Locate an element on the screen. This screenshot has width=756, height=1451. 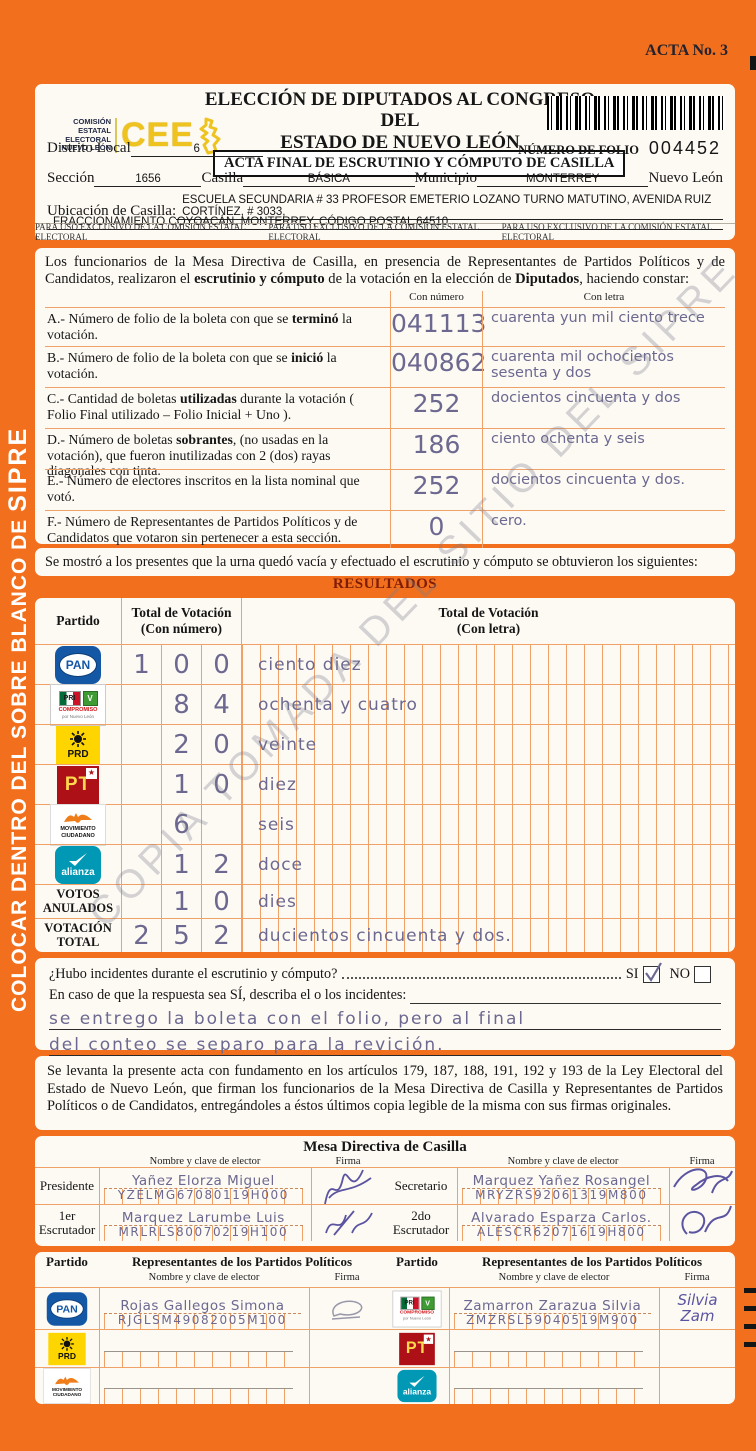
presidente-name-cell: Yañez Elorza Miguel YZELMG67080119H000 is located at coordinates (205, 1185).